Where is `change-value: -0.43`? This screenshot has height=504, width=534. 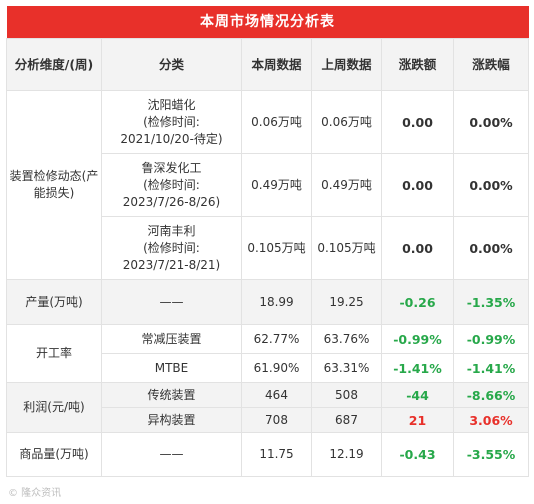
change-value: -0.43 is located at coordinates (417, 454).